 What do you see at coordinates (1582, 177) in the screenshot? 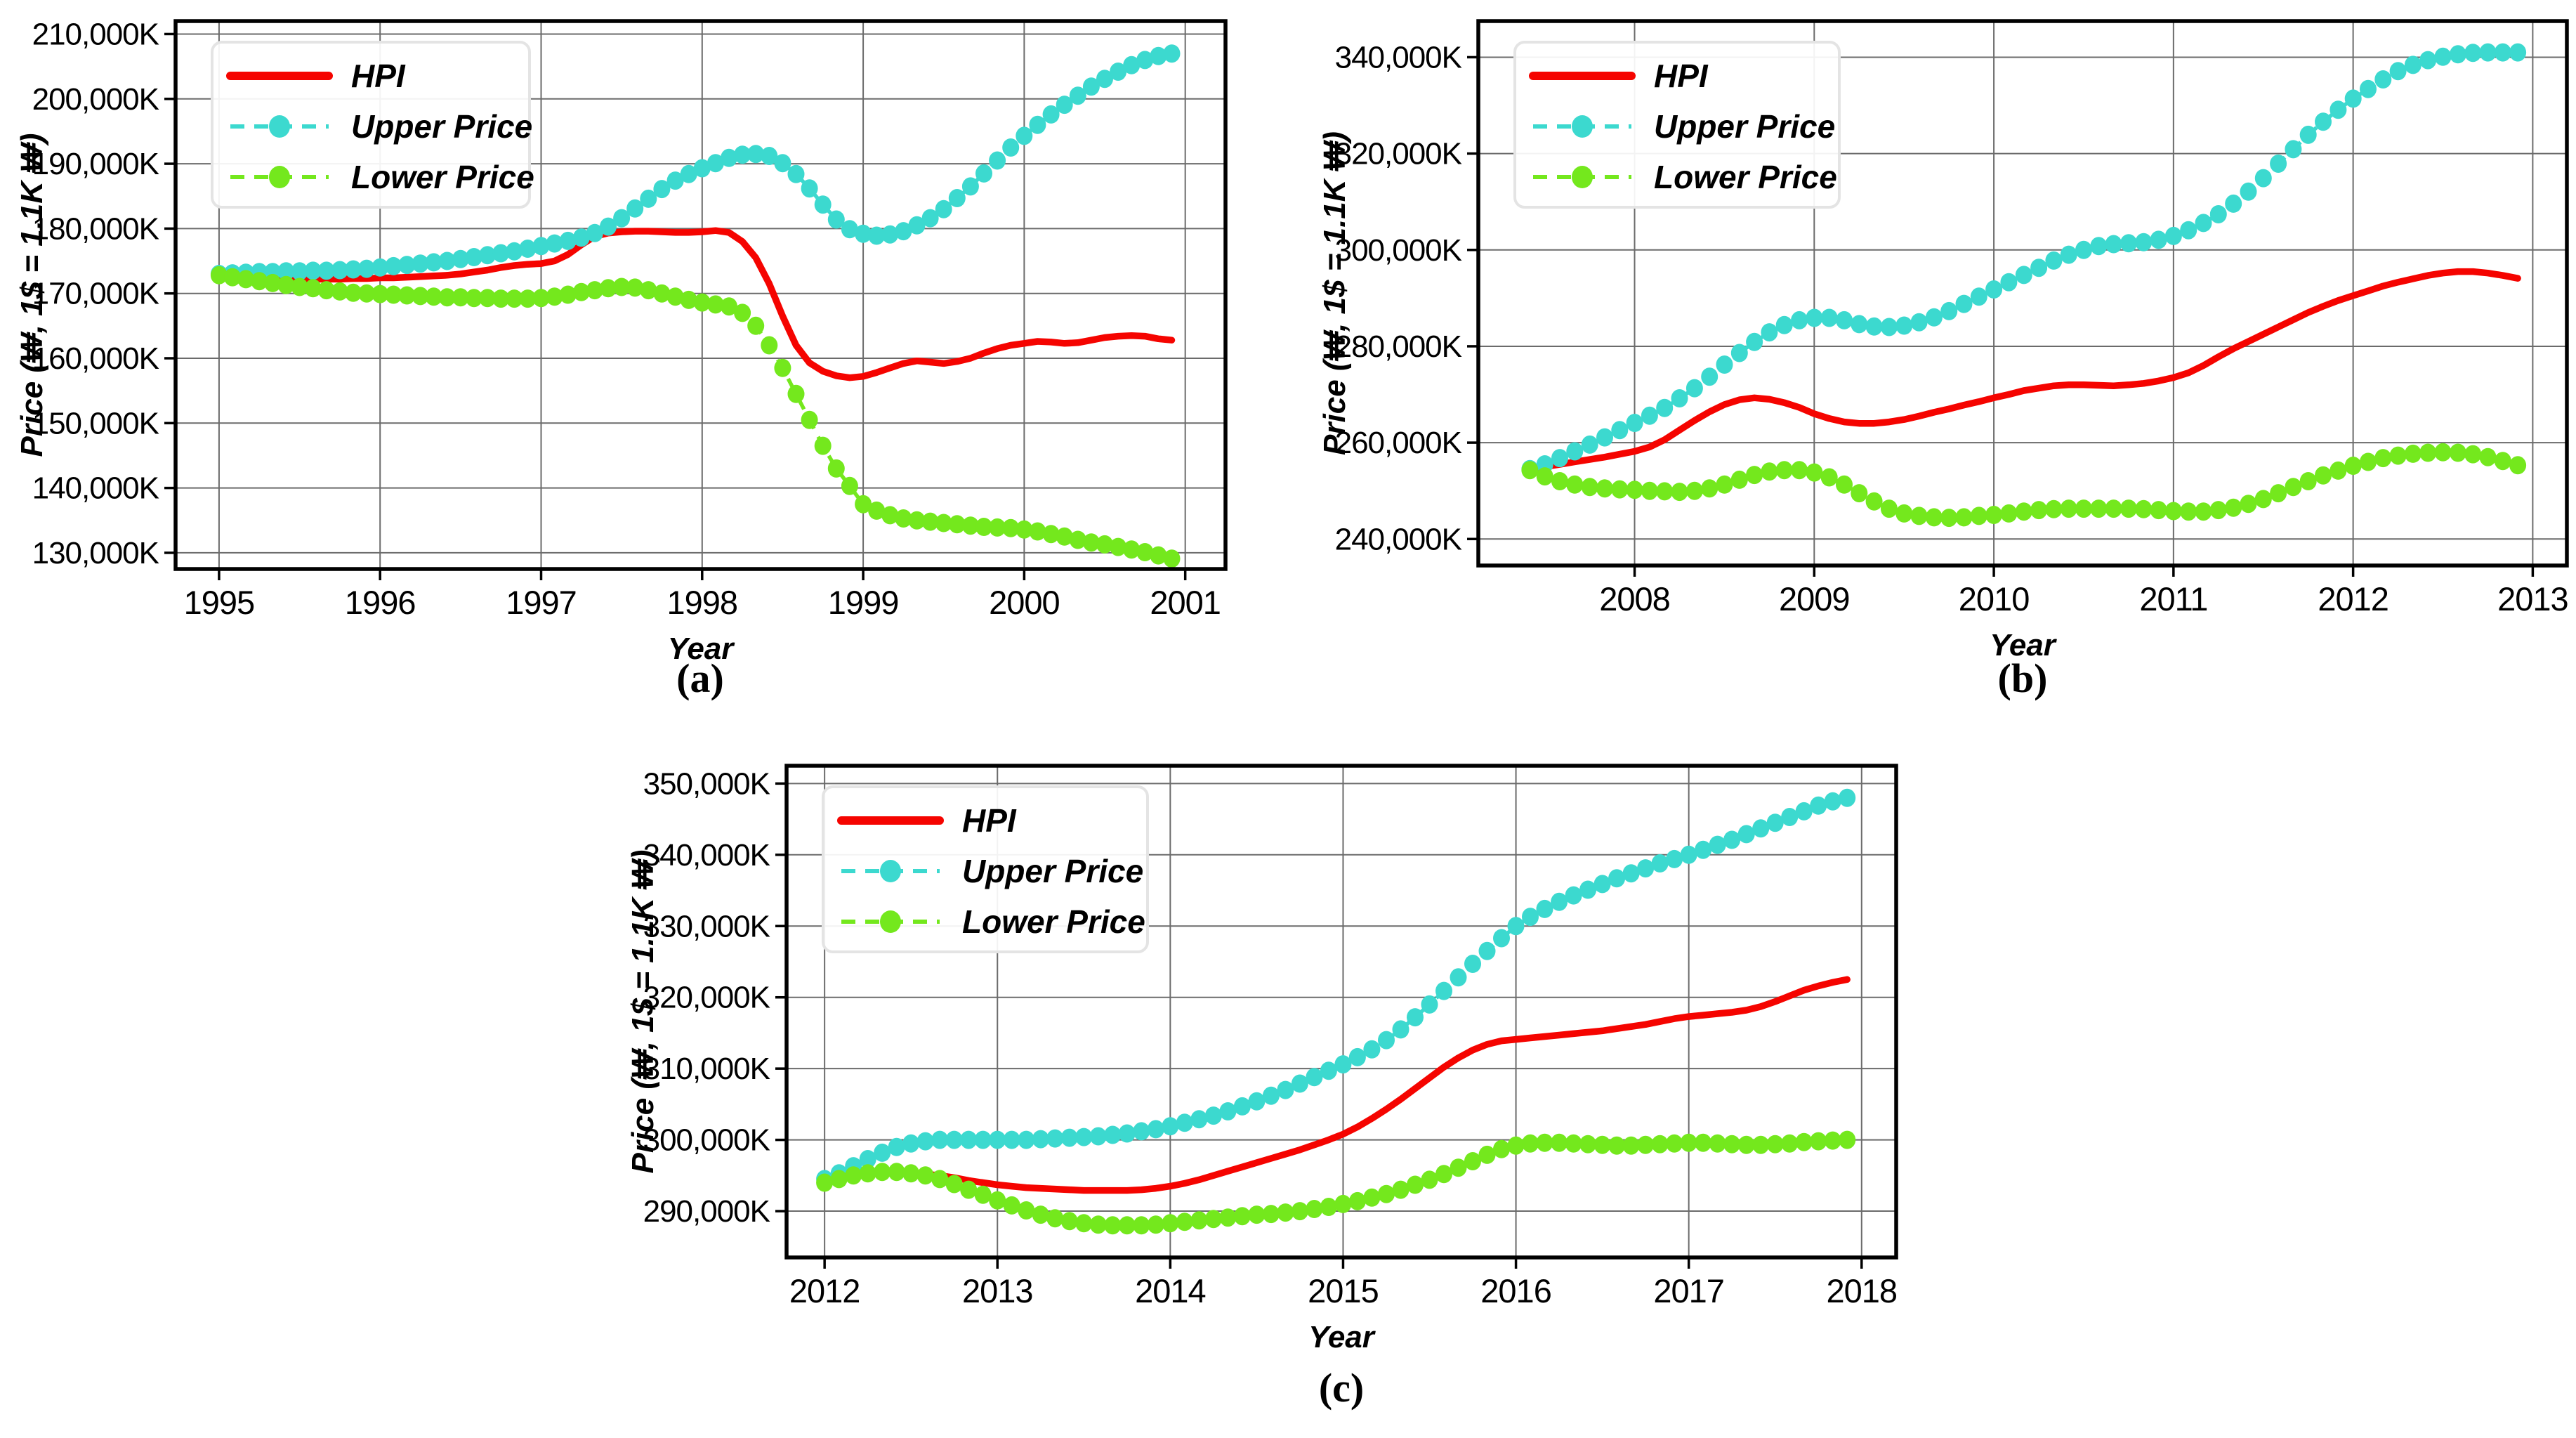
I see `legend-lower-marker-icon` at bounding box center [1582, 177].